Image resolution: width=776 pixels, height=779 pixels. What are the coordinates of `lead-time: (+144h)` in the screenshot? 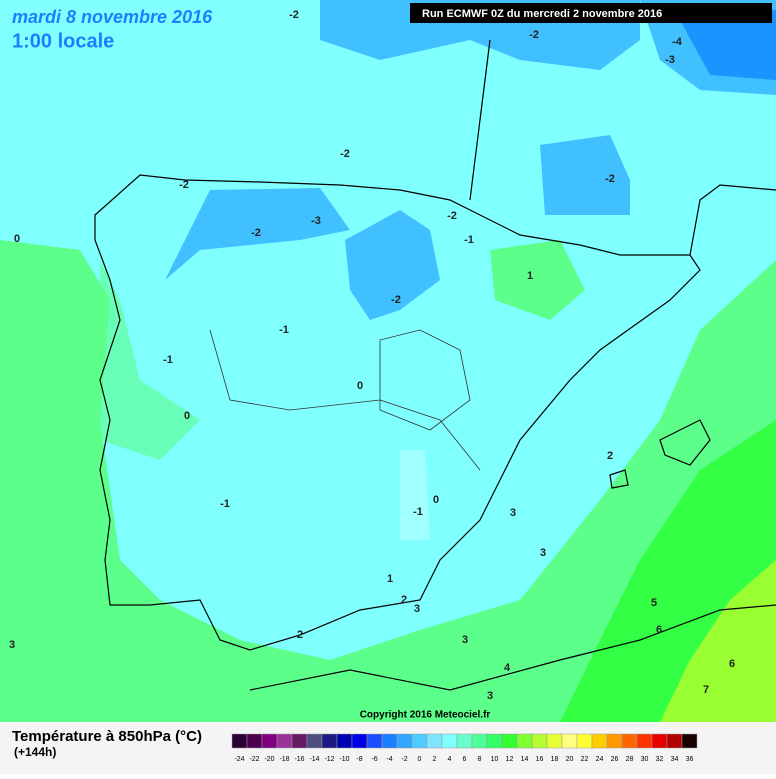 It's located at (35, 752).